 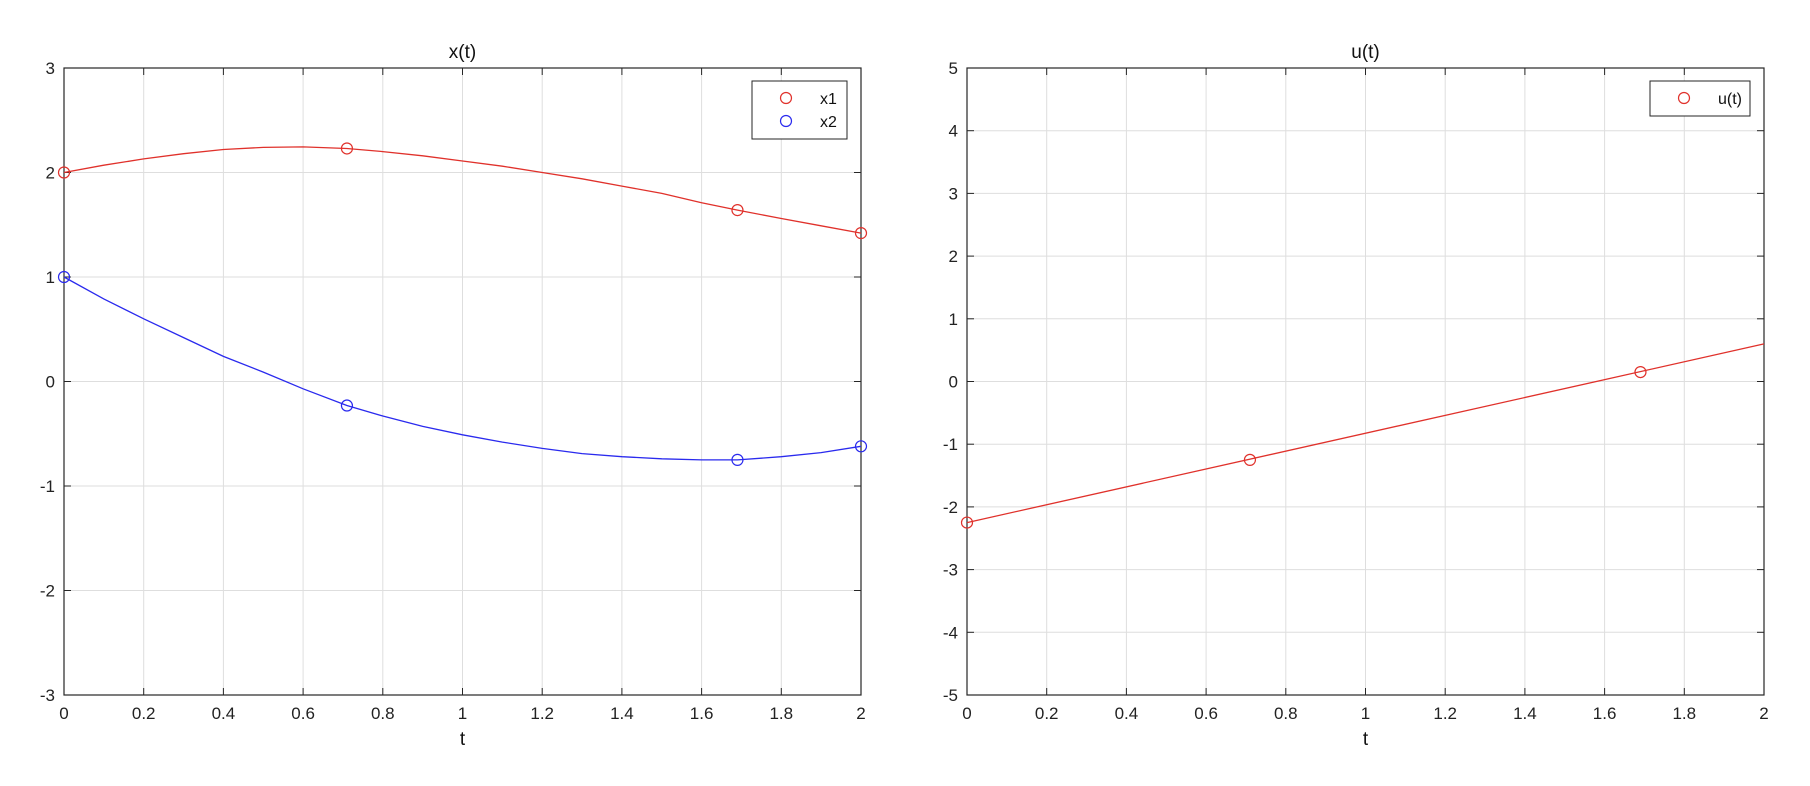 What do you see at coordinates (1365, 52) in the screenshot?
I see `chart-title: u(t)` at bounding box center [1365, 52].